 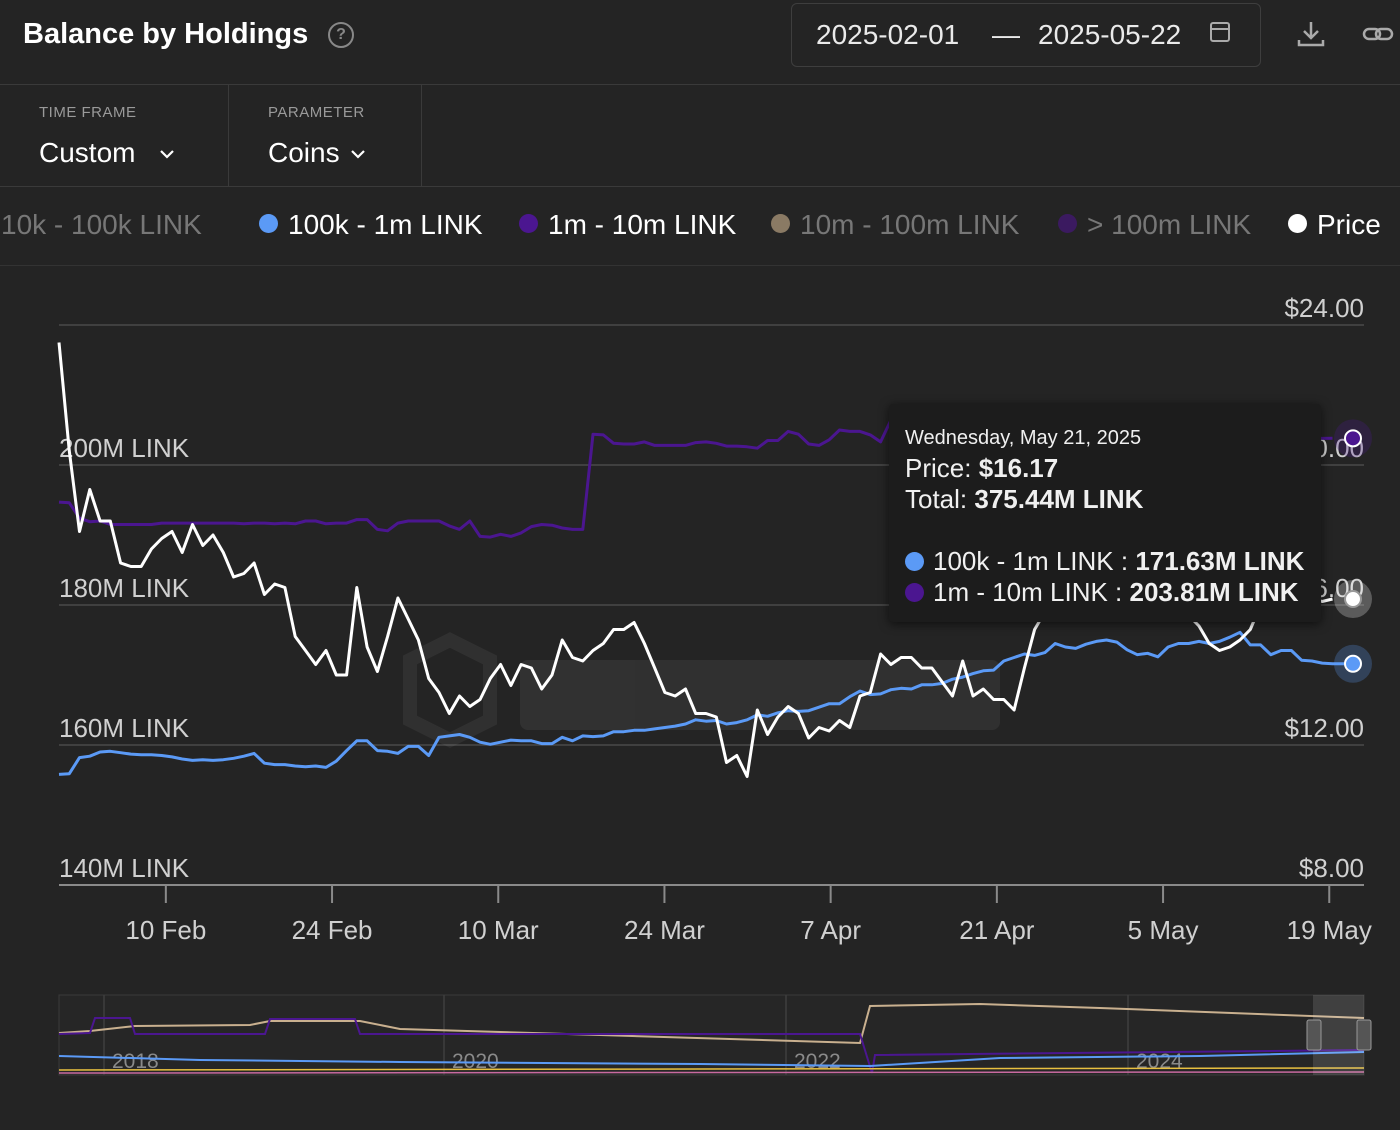 I want to click on legend-label: 10m - 100m LINK, so click(x=910, y=224).